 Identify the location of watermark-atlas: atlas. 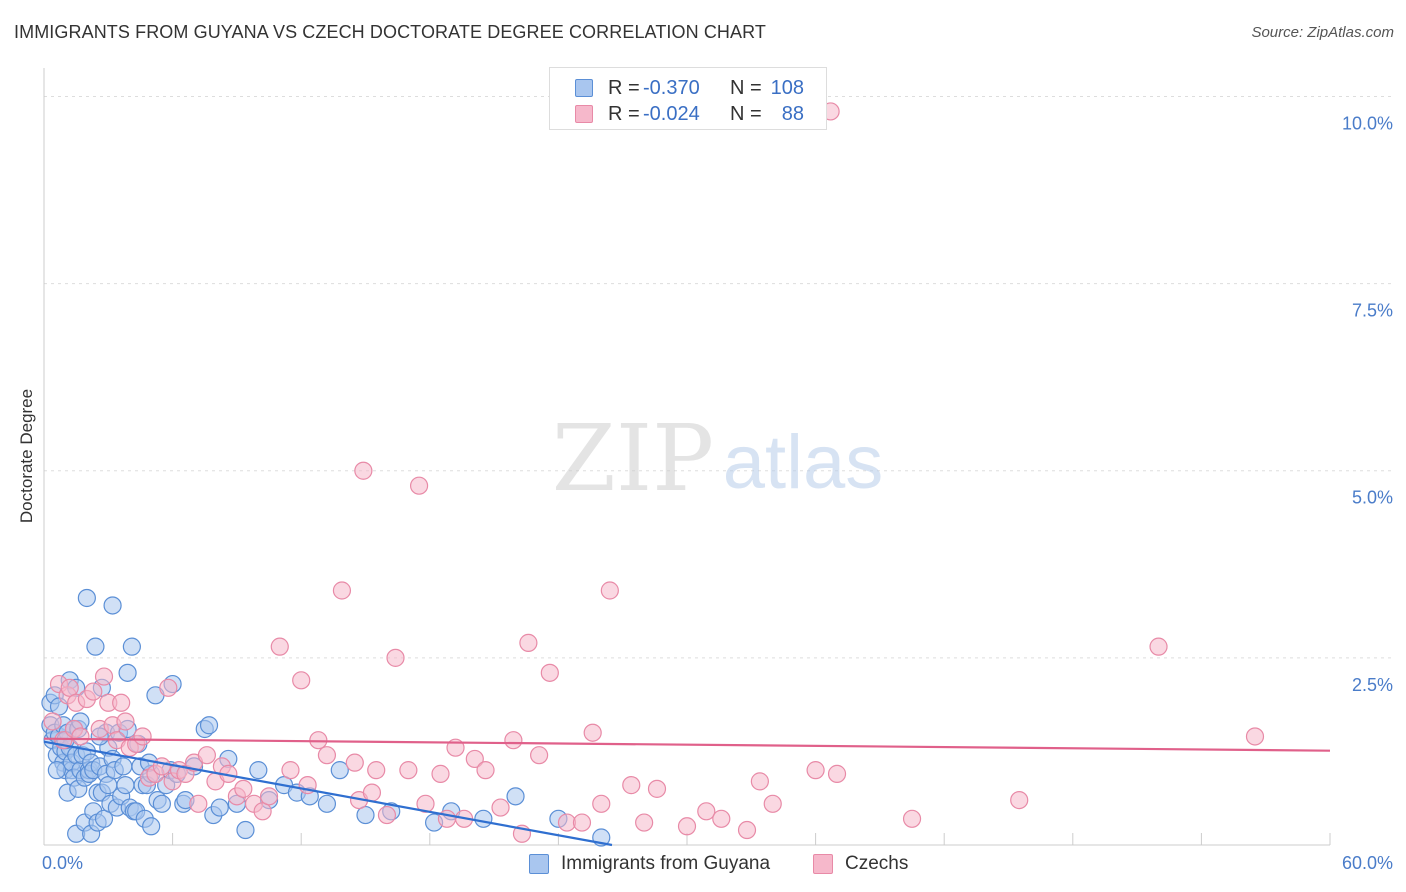
(803, 462).